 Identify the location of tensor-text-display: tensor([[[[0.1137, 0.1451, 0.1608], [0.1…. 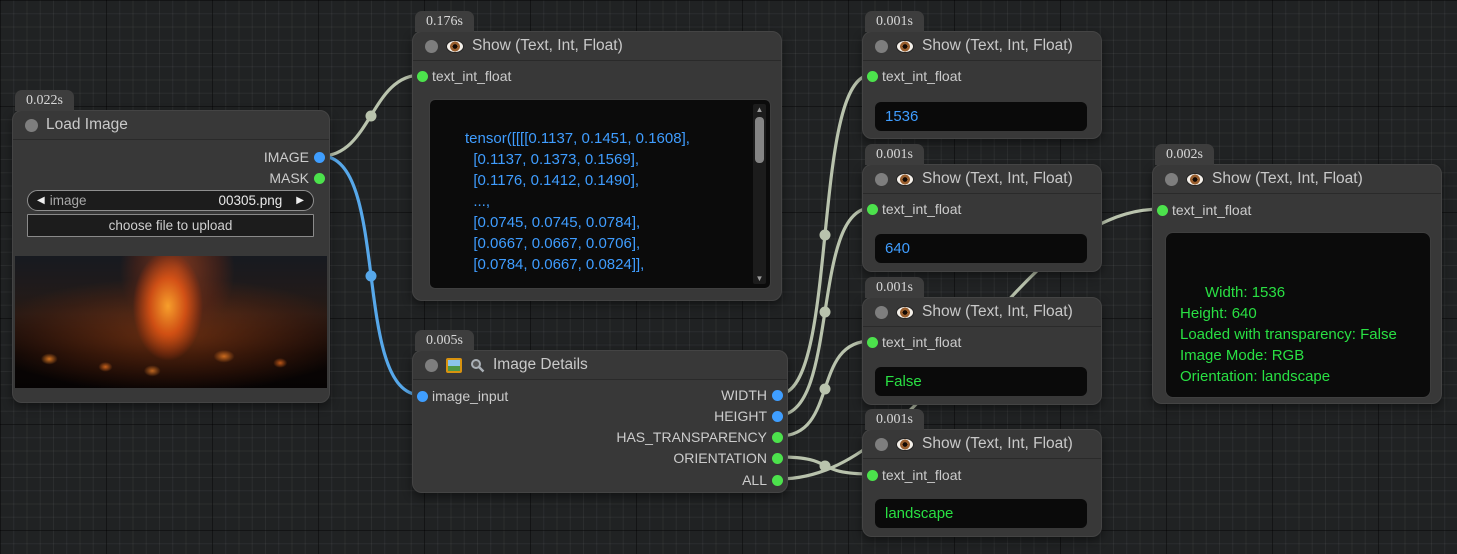
(600, 194).